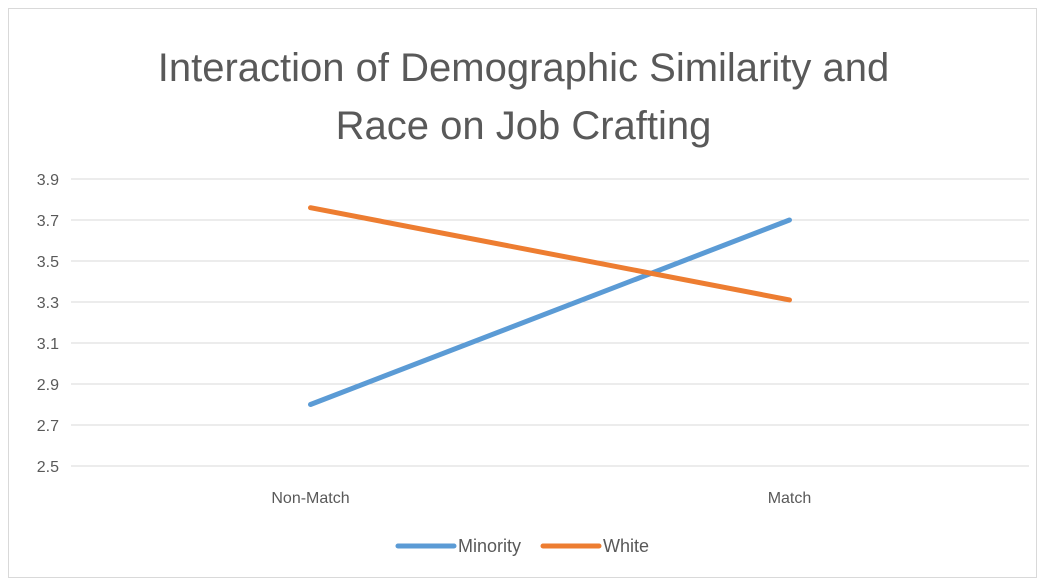  I want to click on series-line-white, so click(550, 254).